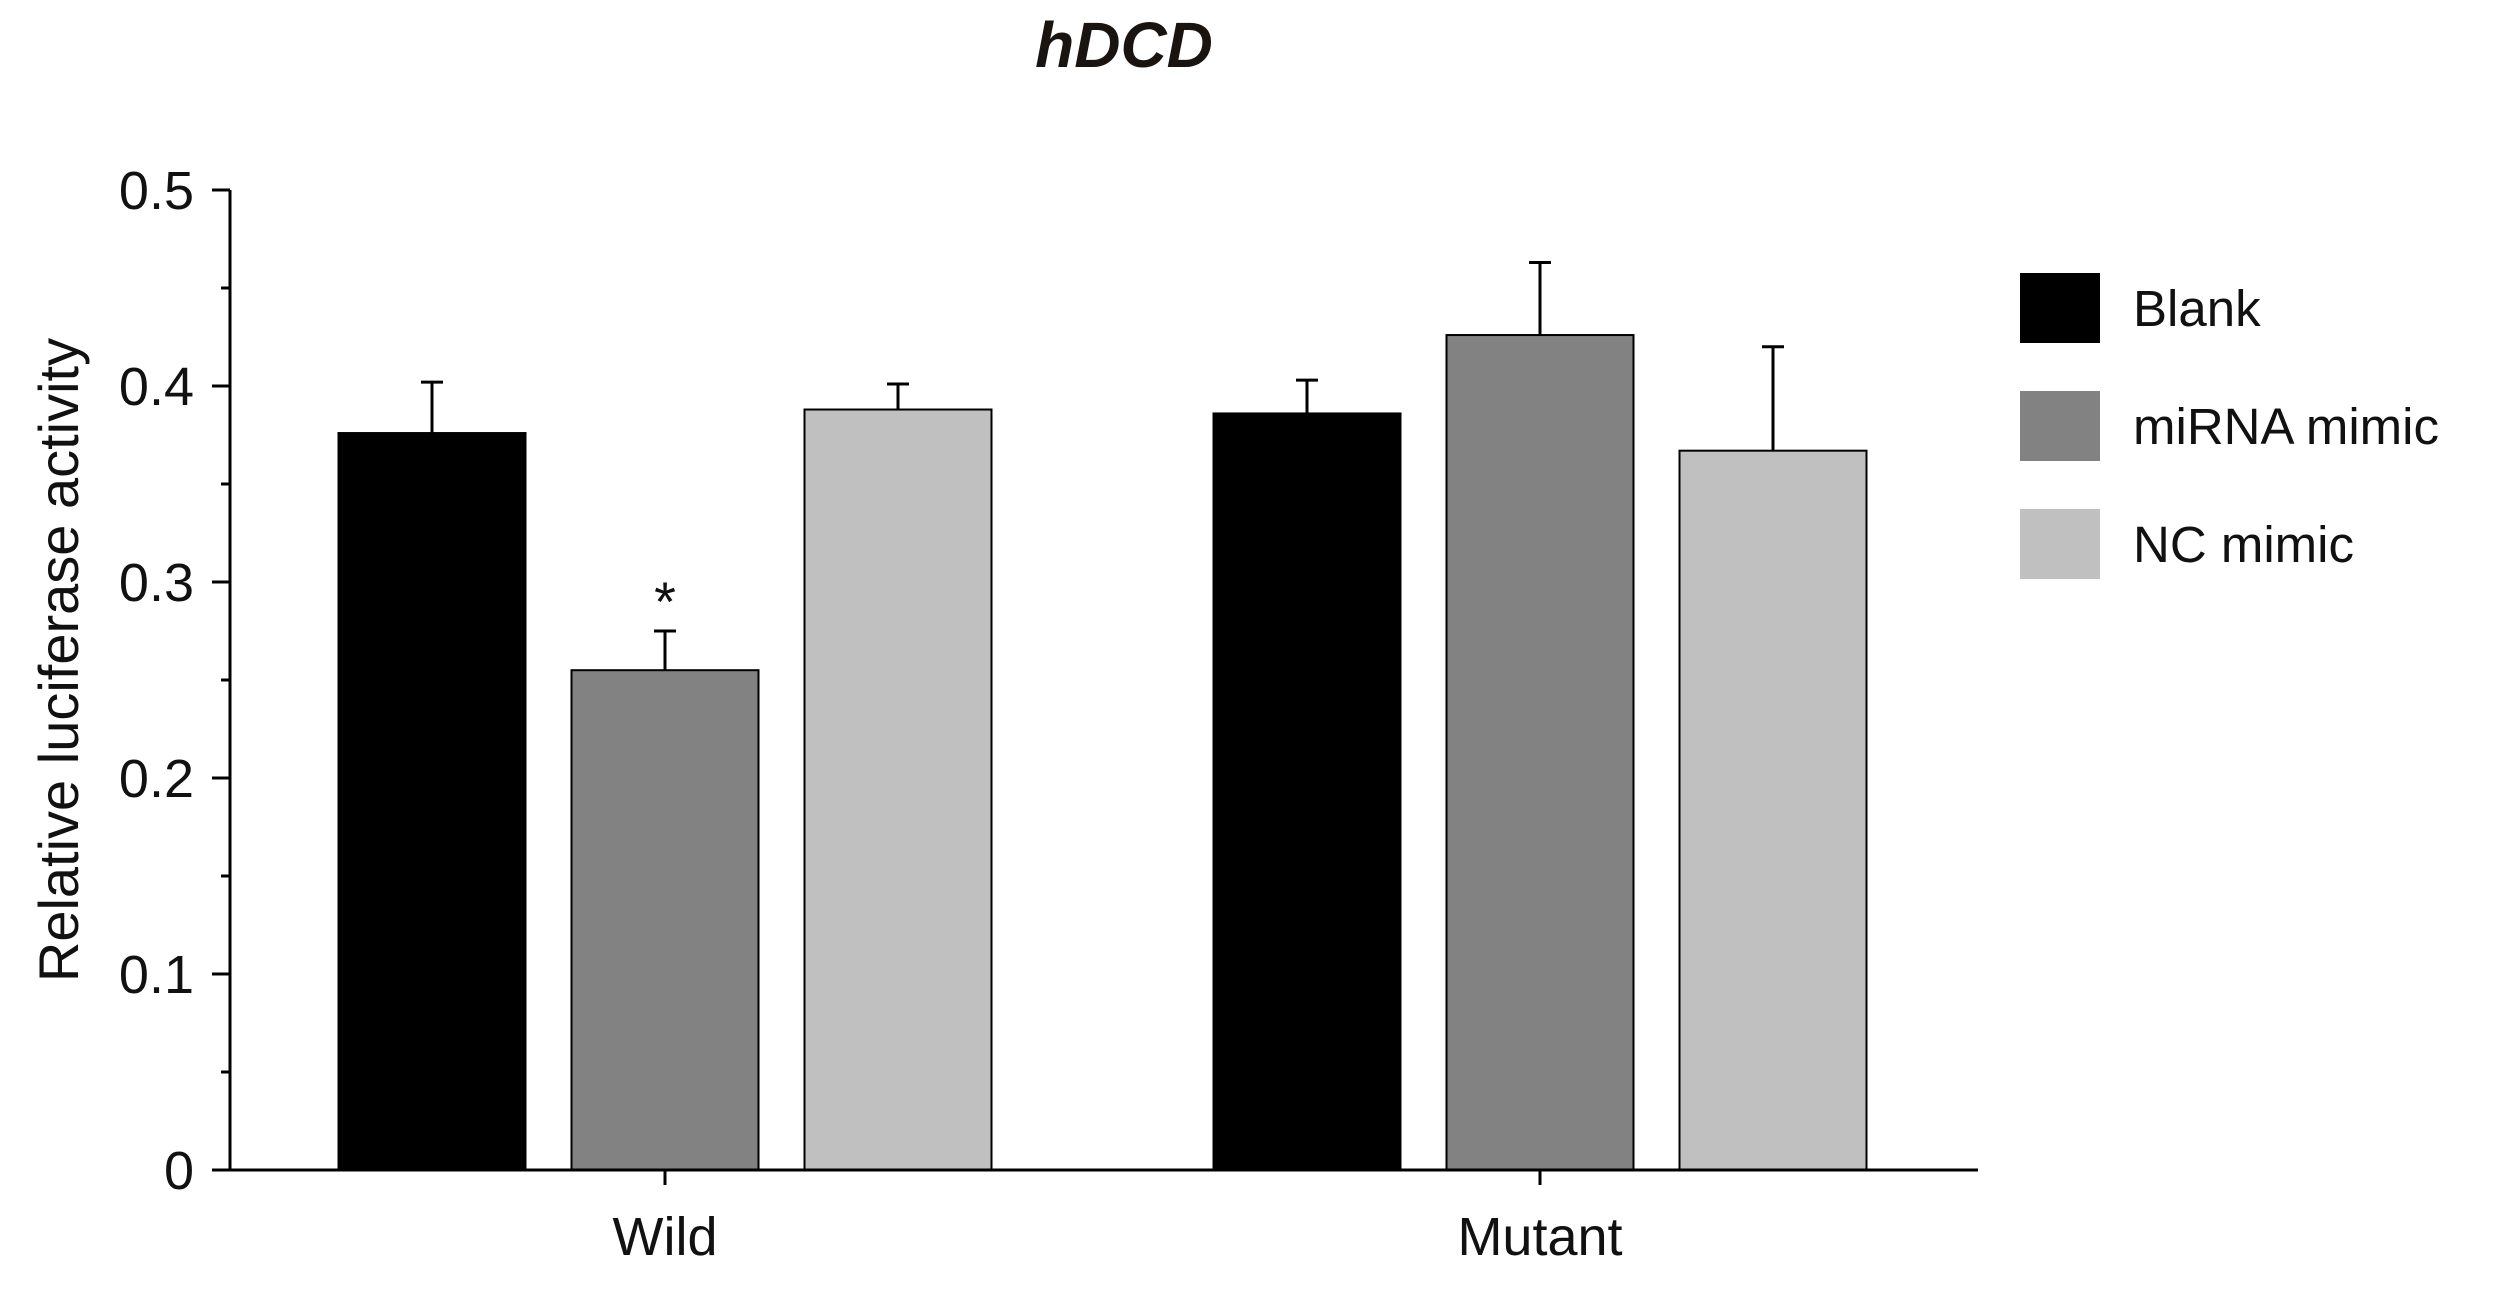 The image size is (2502, 1304). What do you see at coordinates (2197, 308) in the screenshot?
I see `legend-label-blank: Blank` at bounding box center [2197, 308].